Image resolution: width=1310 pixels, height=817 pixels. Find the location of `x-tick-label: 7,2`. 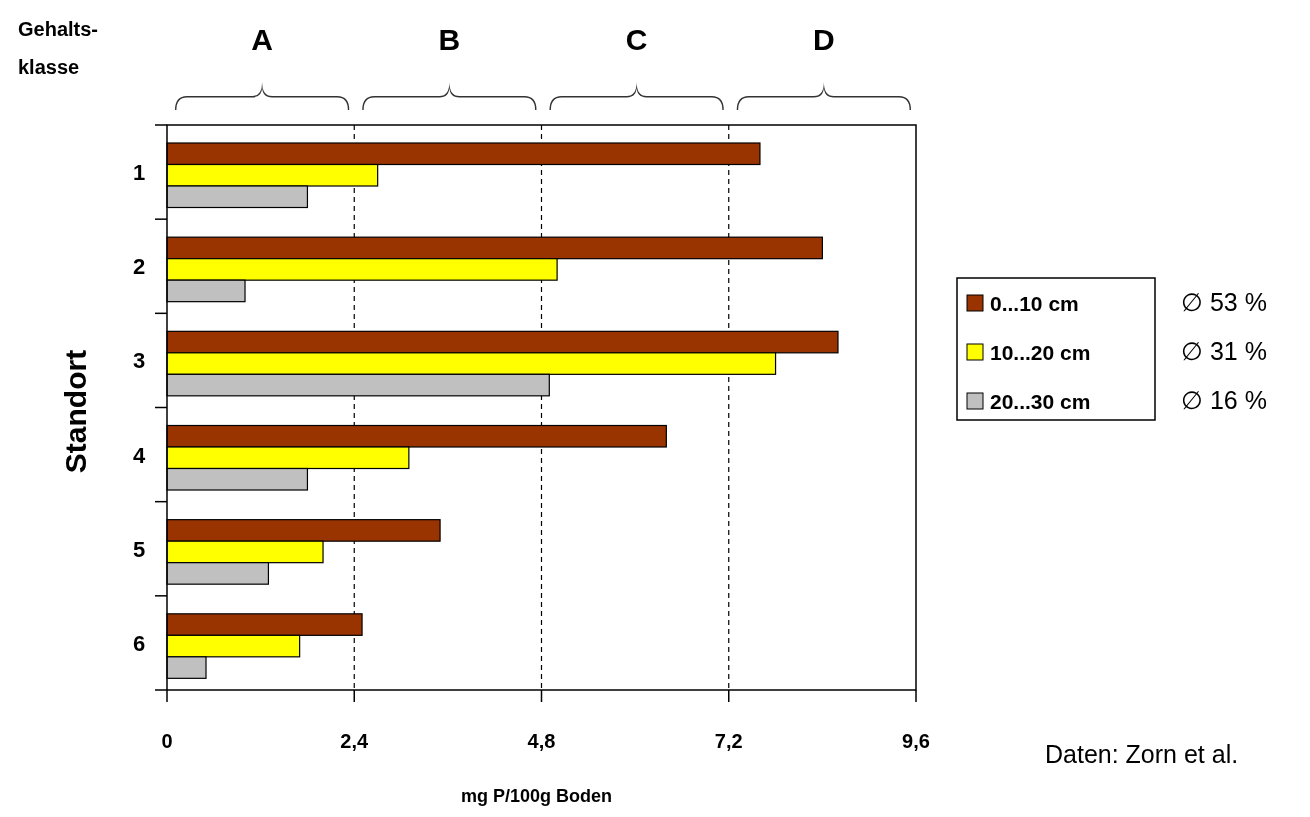

x-tick-label: 7,2 is located at coordinates (728, 741).